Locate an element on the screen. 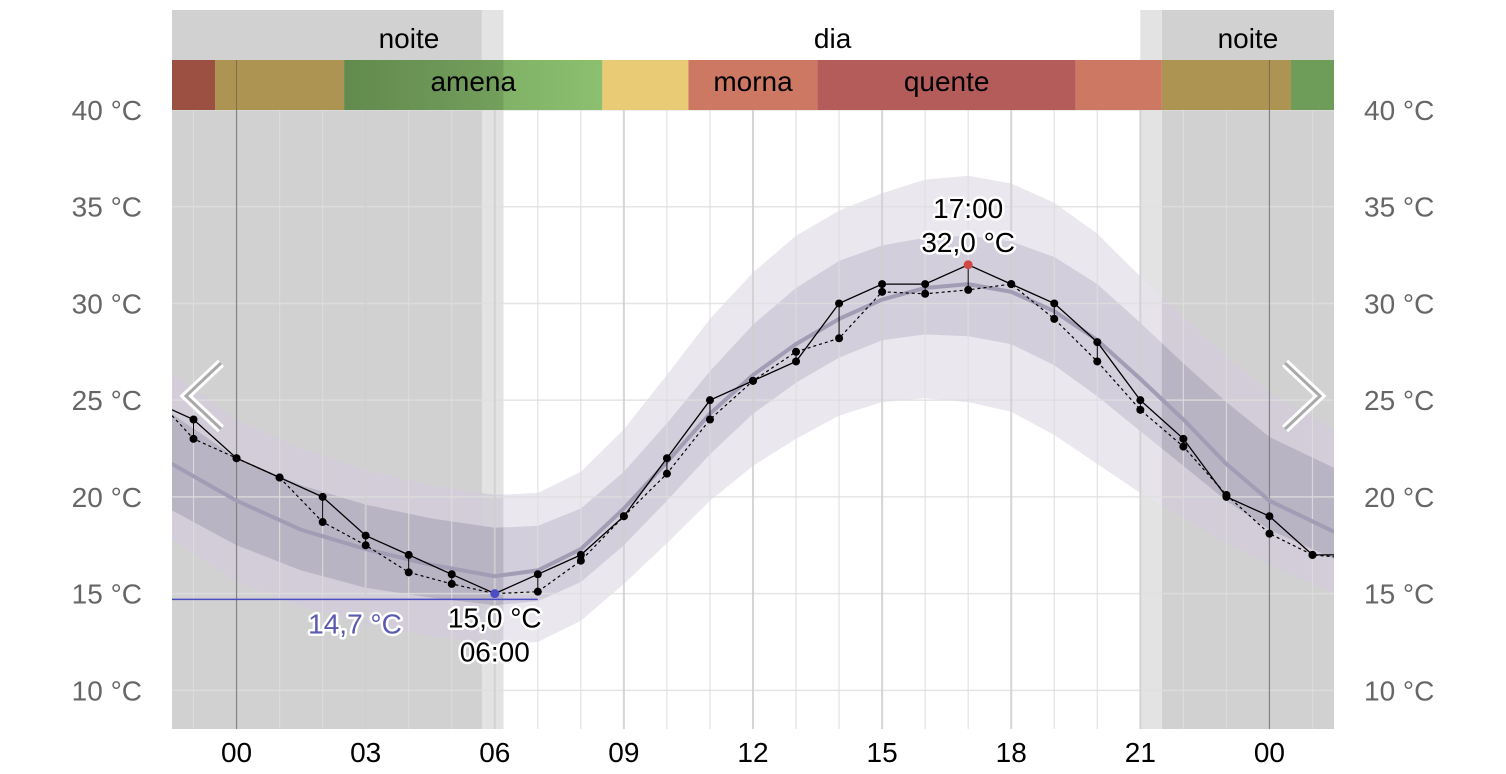 This screenshot has height=774, width=1506. next-period-button is located at coordinates (1302, 396).